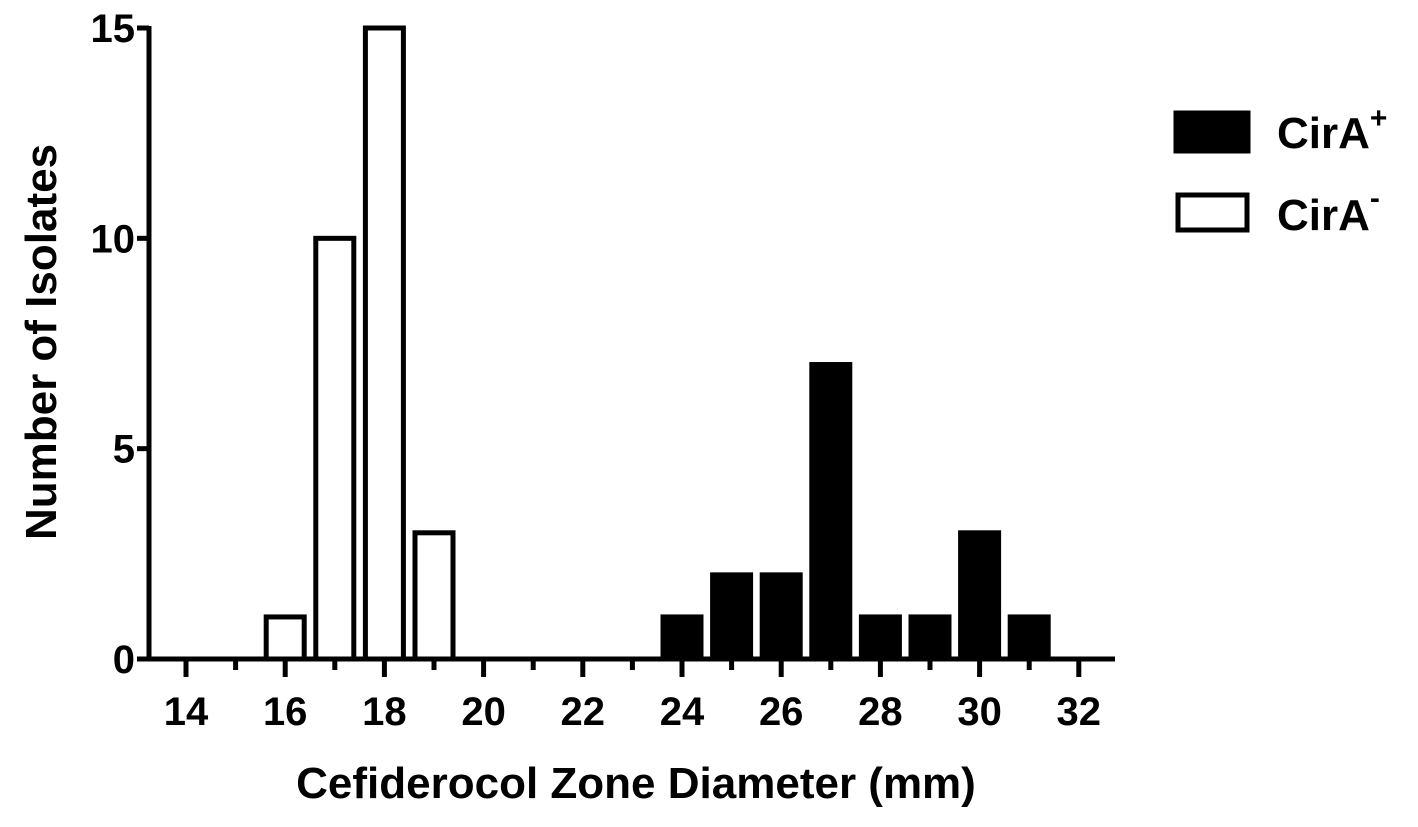 This screenshot has height=827, width=1418. I want to click on x-tick-label-20: 20, so click(483, 712).